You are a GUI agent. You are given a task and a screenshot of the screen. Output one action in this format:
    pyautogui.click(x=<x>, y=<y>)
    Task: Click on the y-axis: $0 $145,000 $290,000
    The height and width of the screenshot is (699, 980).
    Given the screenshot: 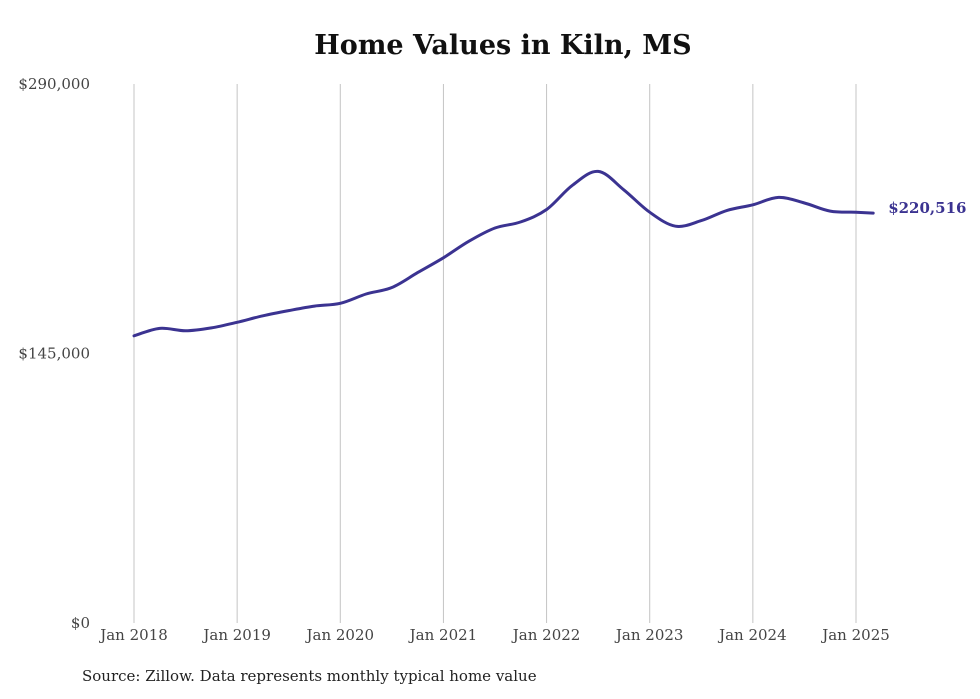 What is the action you would take?
    pyautogui.click(x=54, y=353)
    